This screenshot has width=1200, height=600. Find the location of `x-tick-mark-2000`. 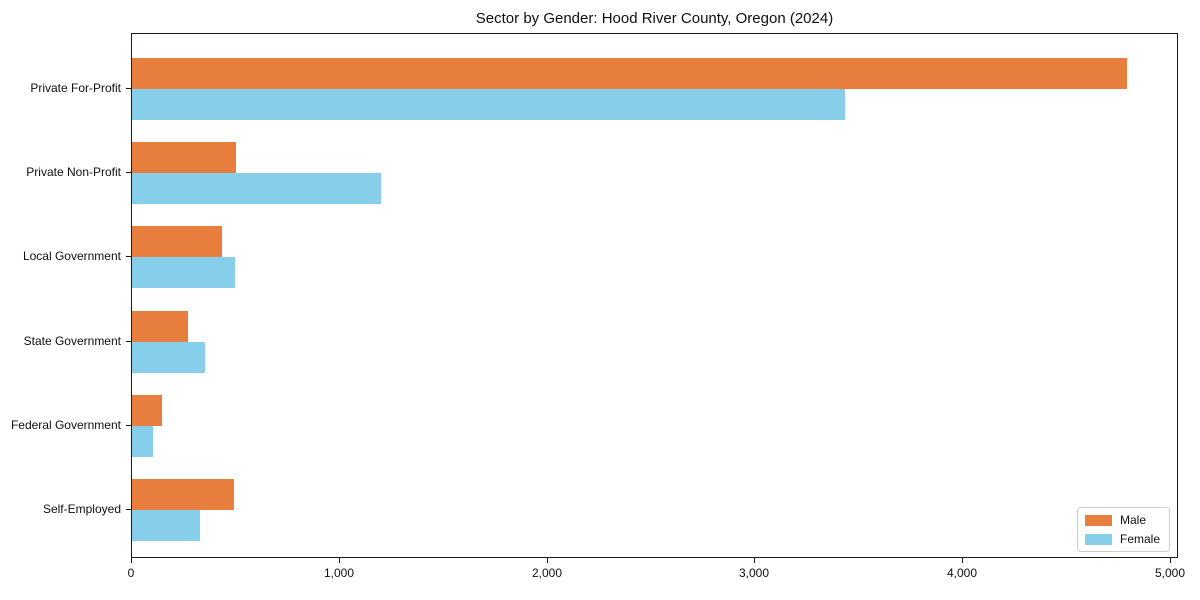

x-tick-mark-2000 is located at coordinates (547, 560).